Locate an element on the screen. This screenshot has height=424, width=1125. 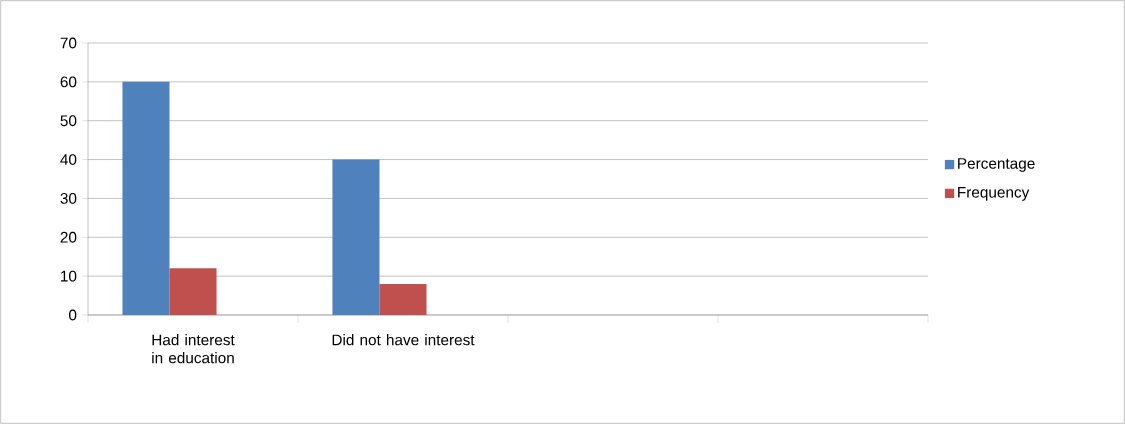
x-tick-label: Did not have interest is located at coordinates (403, 340).